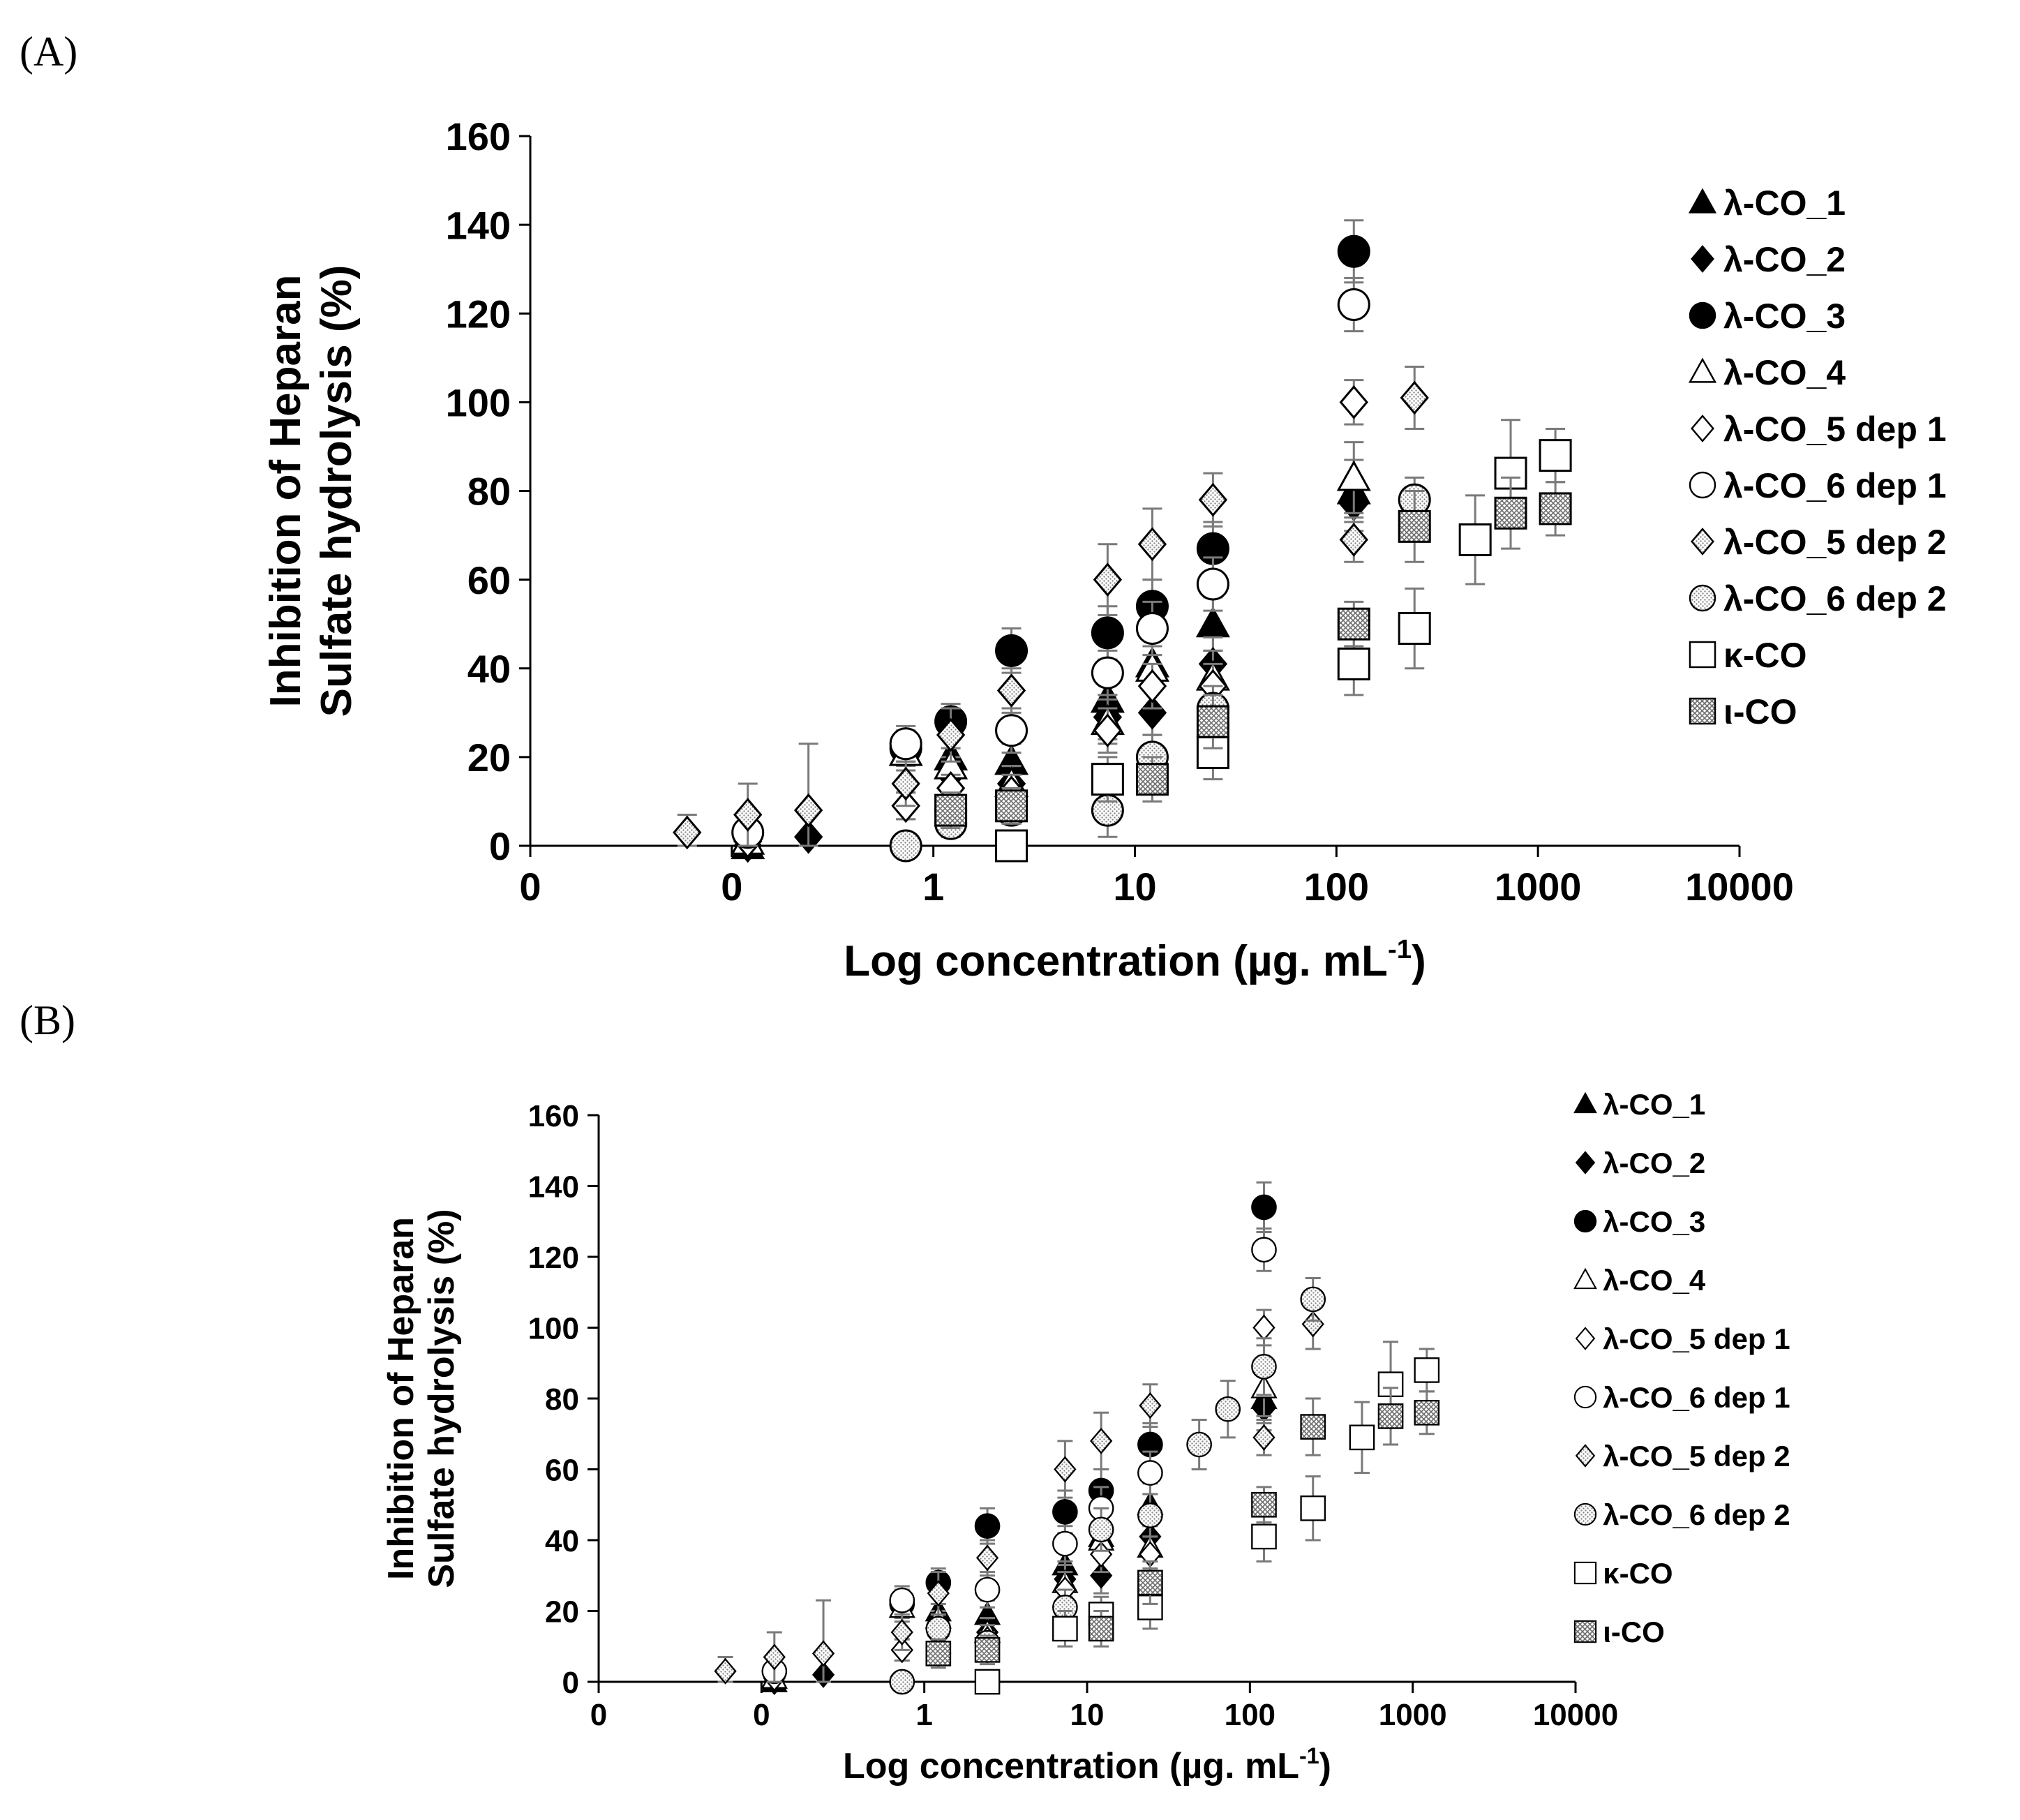 The height and width of the screenshot is (1820, 2020). What do you see at coordinates (1538, 887) in the screenshot?
I see `x-tick-label: 1000` at bounding box center [1538, 887].